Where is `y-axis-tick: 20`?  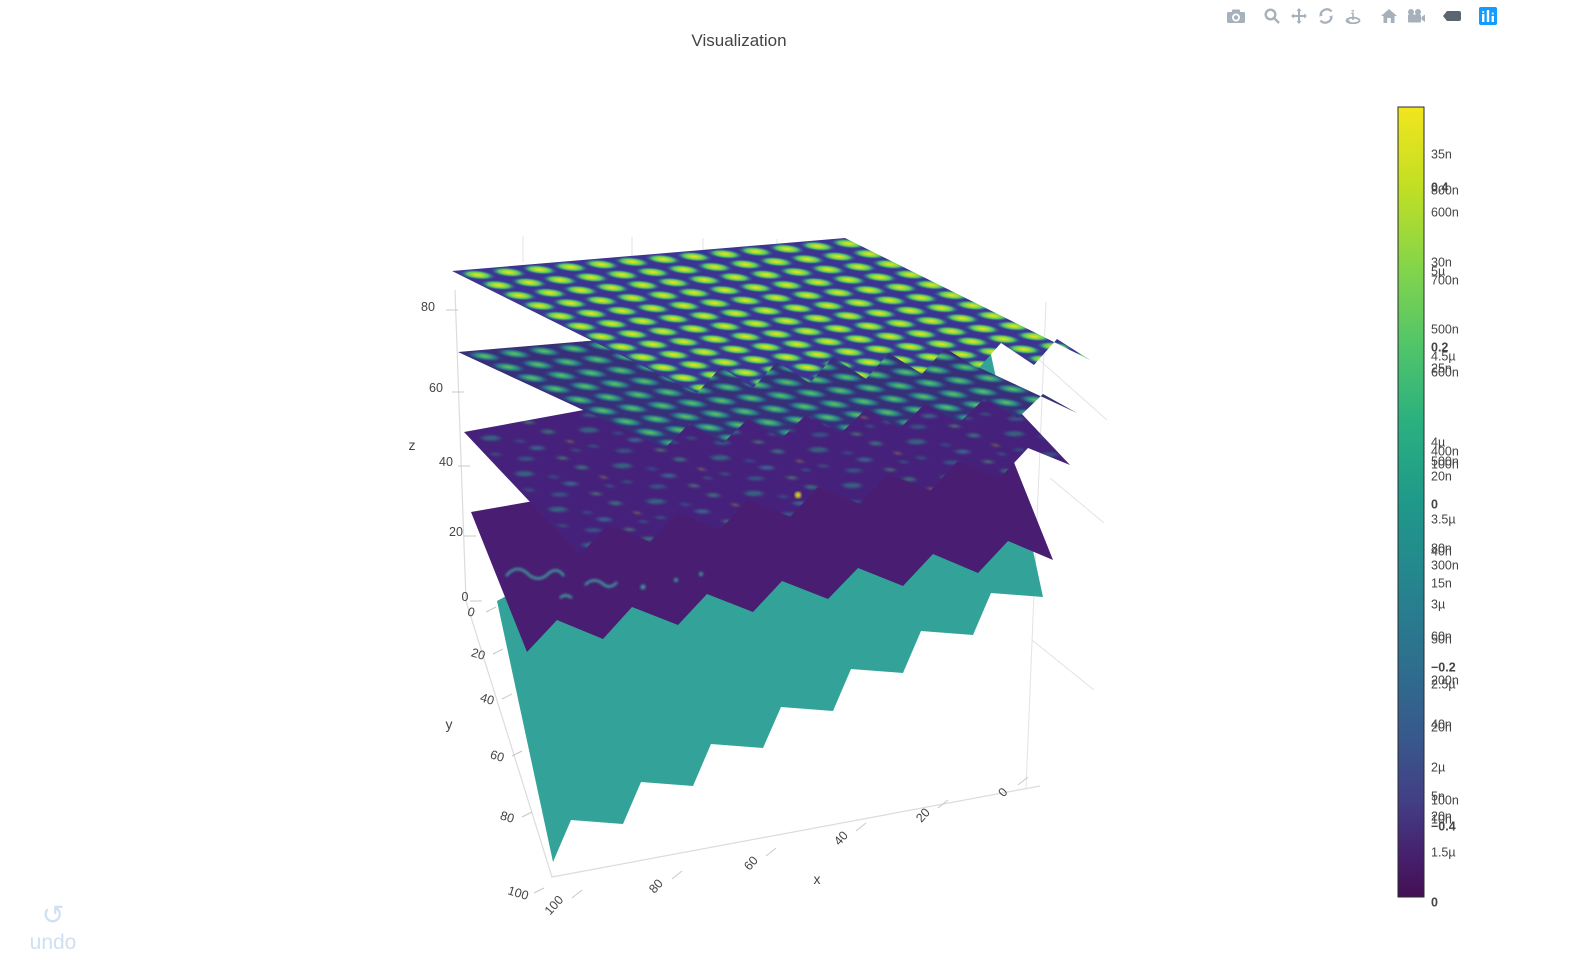
y-axis-tick: 20 is located at coordinates (477, 653).